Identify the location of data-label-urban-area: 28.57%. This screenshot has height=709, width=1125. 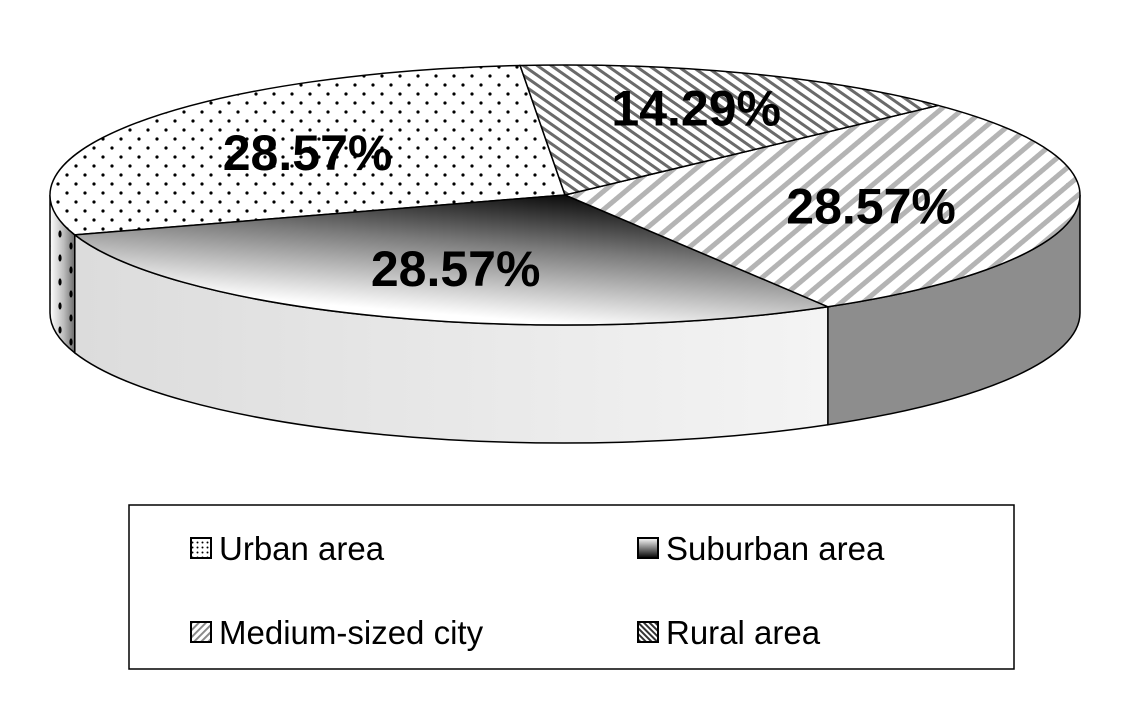
(308, 153).